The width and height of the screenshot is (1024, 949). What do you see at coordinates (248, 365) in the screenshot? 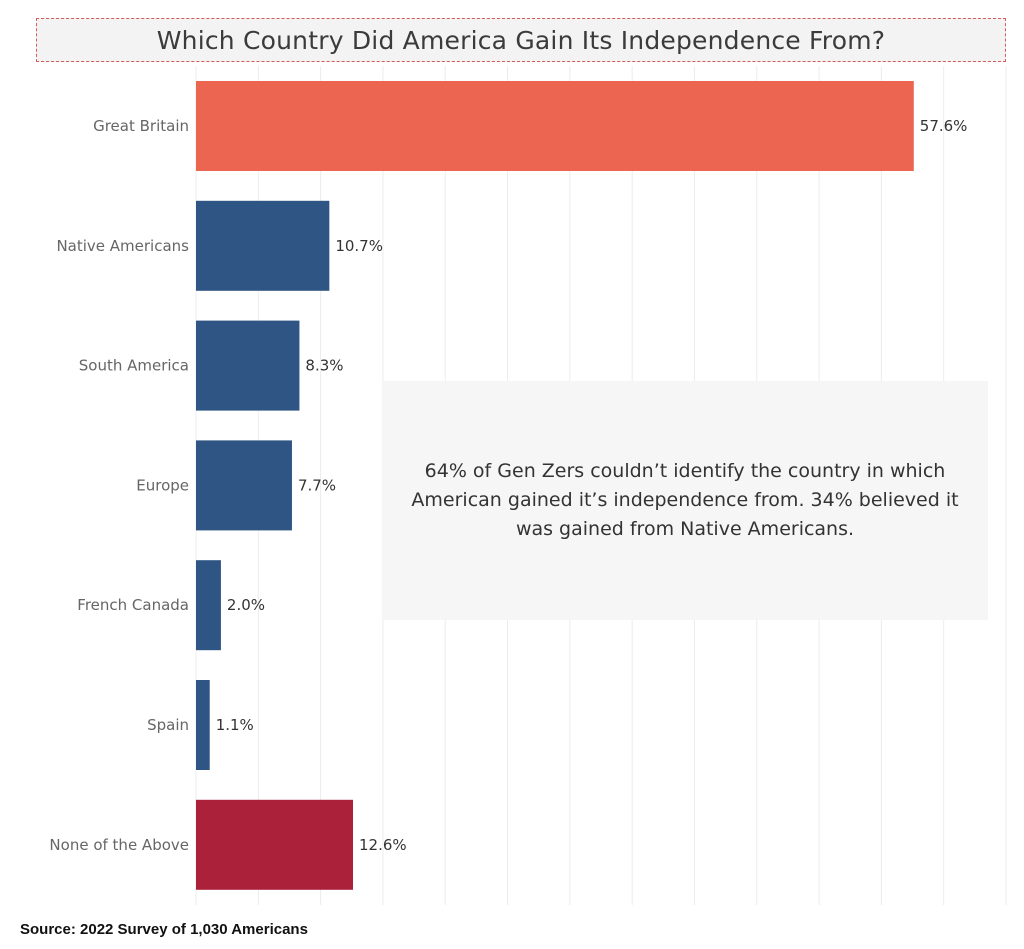
I see `bar-south-america` at bounding box center [248, 365].